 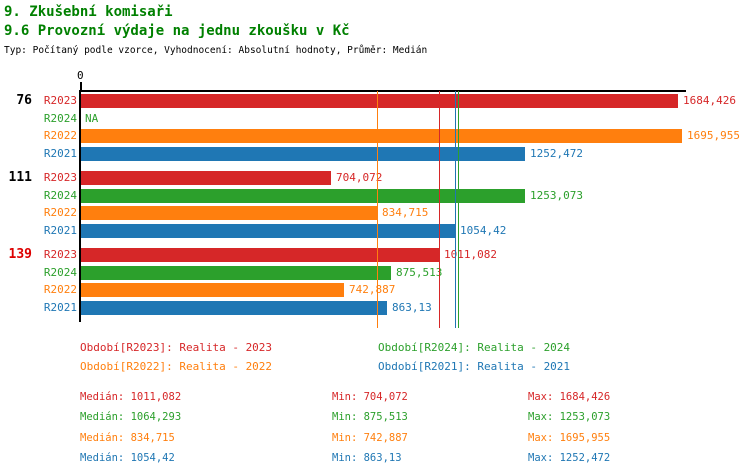 What do you see at coordinates (60, 135) in the screenshot?
I see `row-label-76-R2022: R2022` at bounding box center [60, 135].